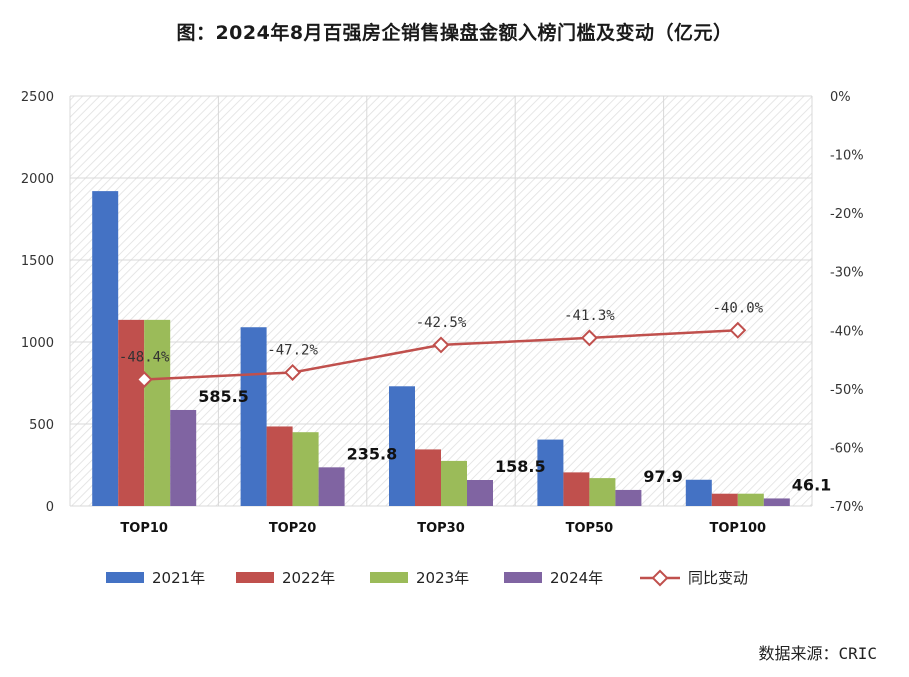 This screenshot has width=909, height=677. I want to click on bar-data-label: 97.9, so click(662, 476).